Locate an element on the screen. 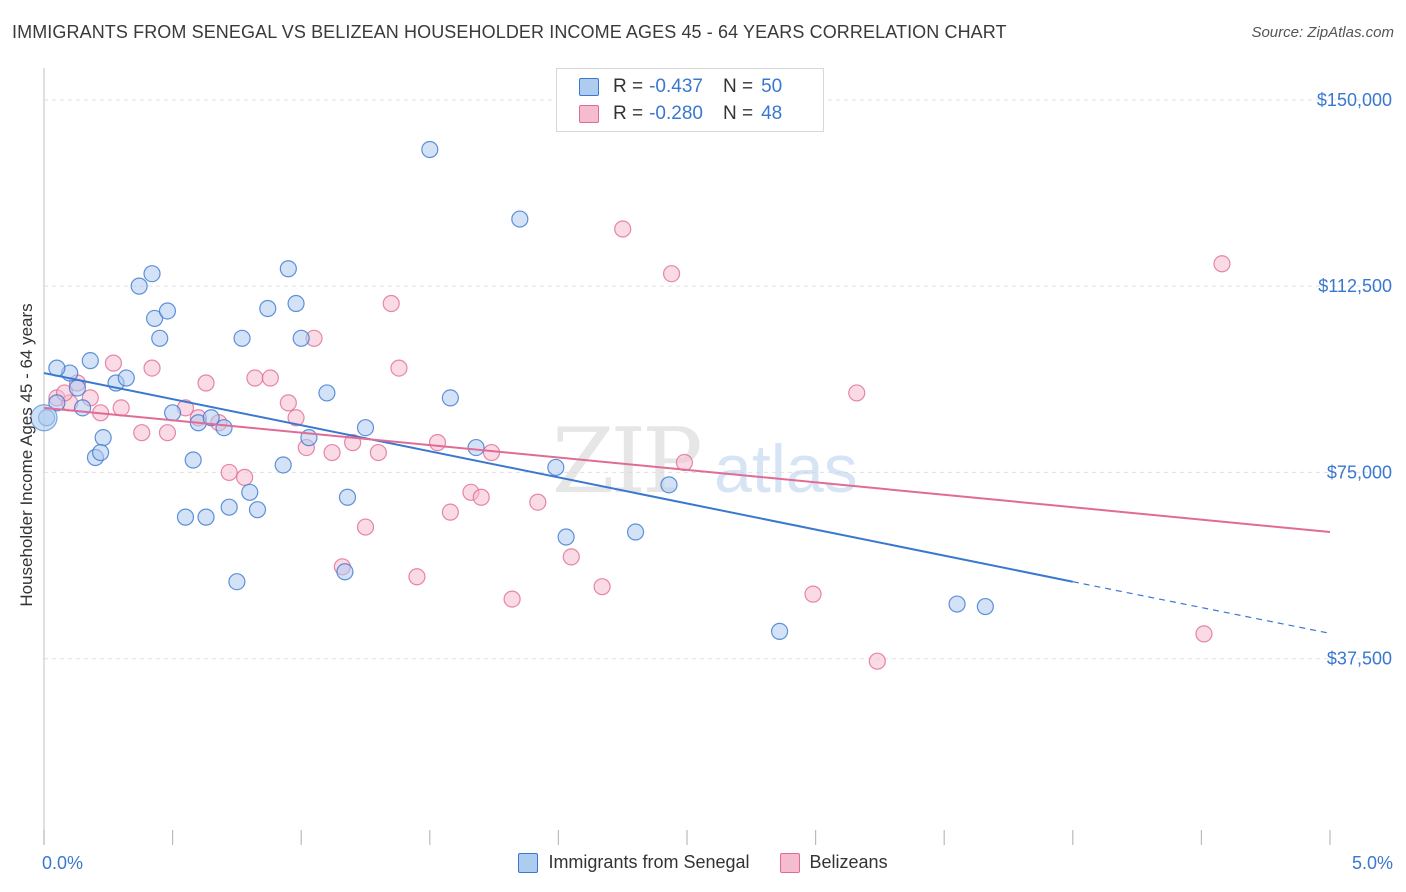 The width and height of the screenshot is (1406, 892). y-tick-label: $37,500 is located at coordinates (1359, 659).